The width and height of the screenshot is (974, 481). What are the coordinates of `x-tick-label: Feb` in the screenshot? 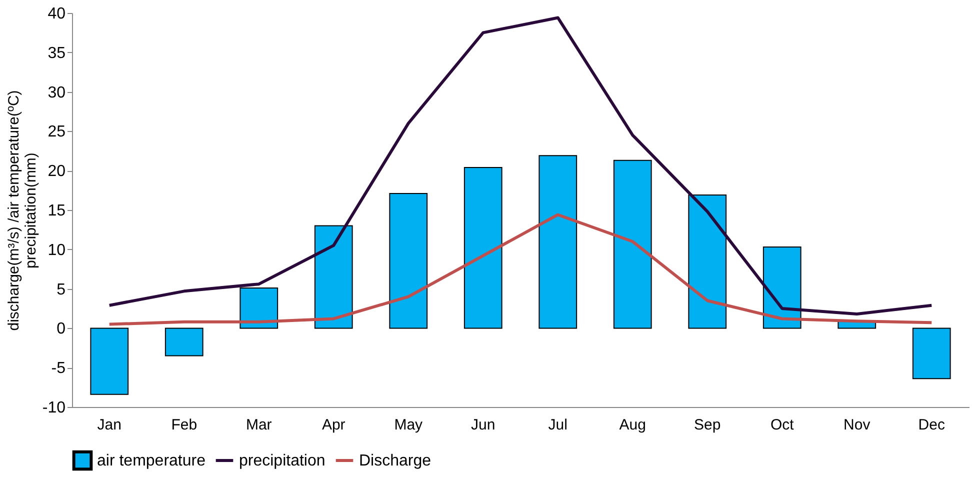 It's located at (184, 425).